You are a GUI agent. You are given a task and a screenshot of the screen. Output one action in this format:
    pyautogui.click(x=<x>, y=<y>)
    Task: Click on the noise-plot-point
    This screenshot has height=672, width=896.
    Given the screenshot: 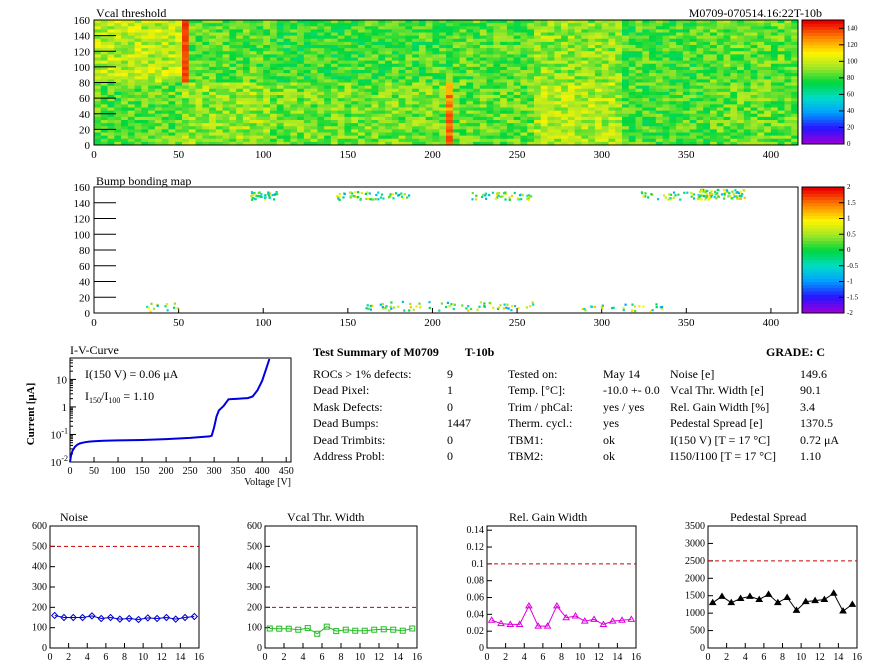 What is the action you would take?
    pyautogui.click(x=64, y=617)
    